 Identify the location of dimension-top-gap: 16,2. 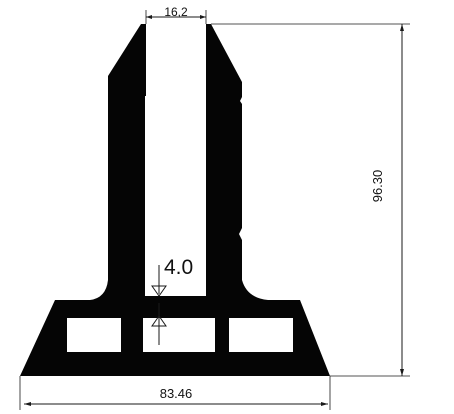
(176, 14).